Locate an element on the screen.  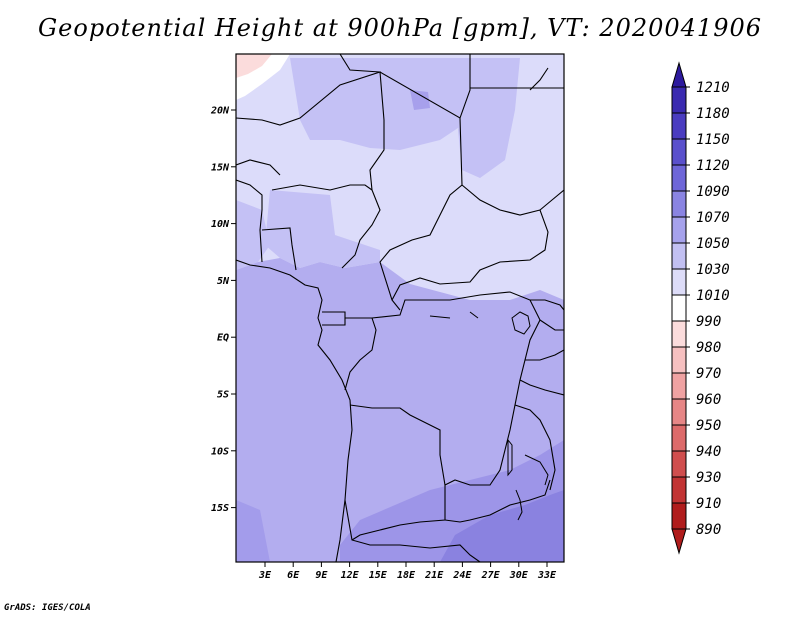
colorbar-label: 960 is located at coordinates (708, 400).